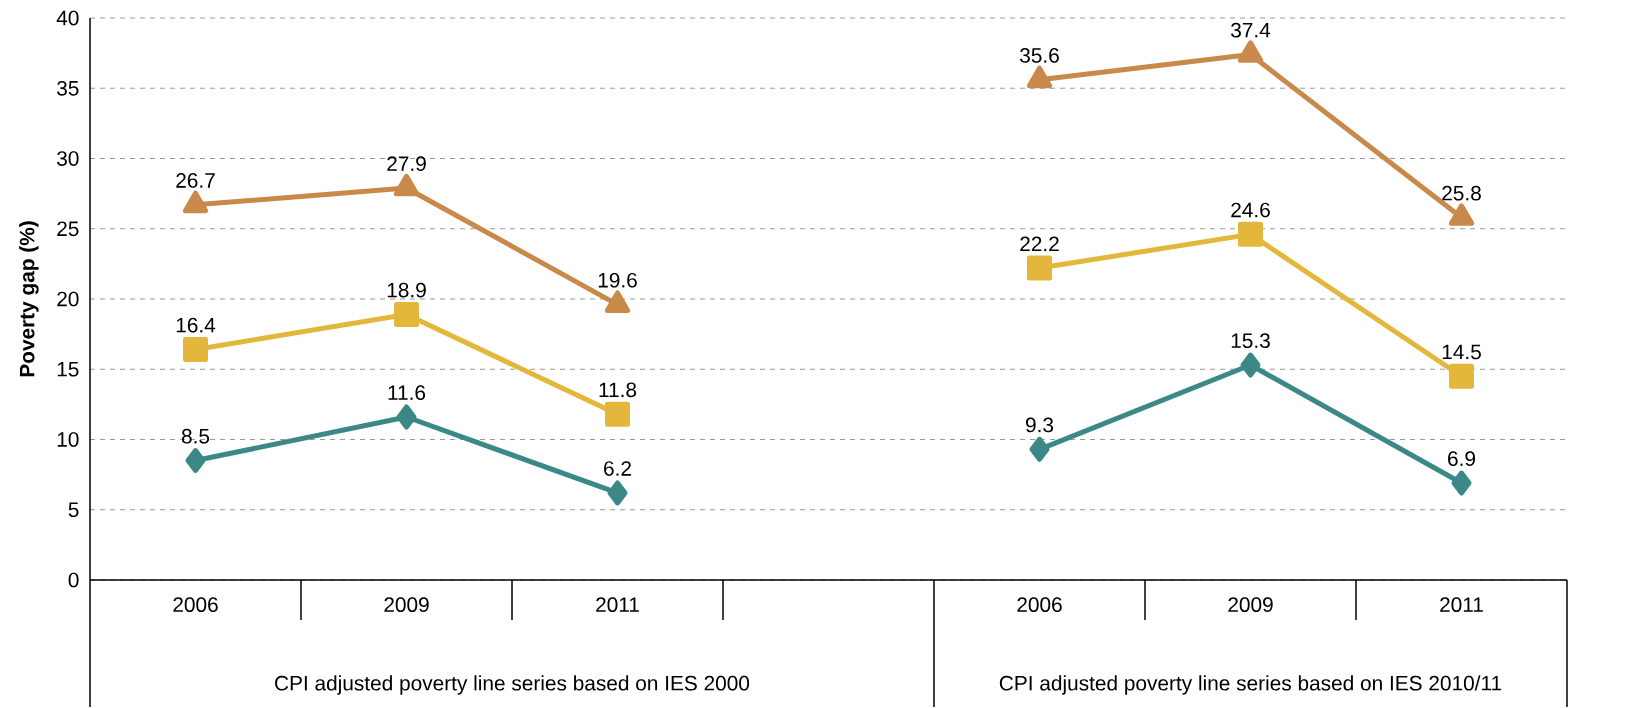 Image resolution: width=1642 pixels, height=708 pixels. I want to click on data-label: 6.2, so click(617, 469).